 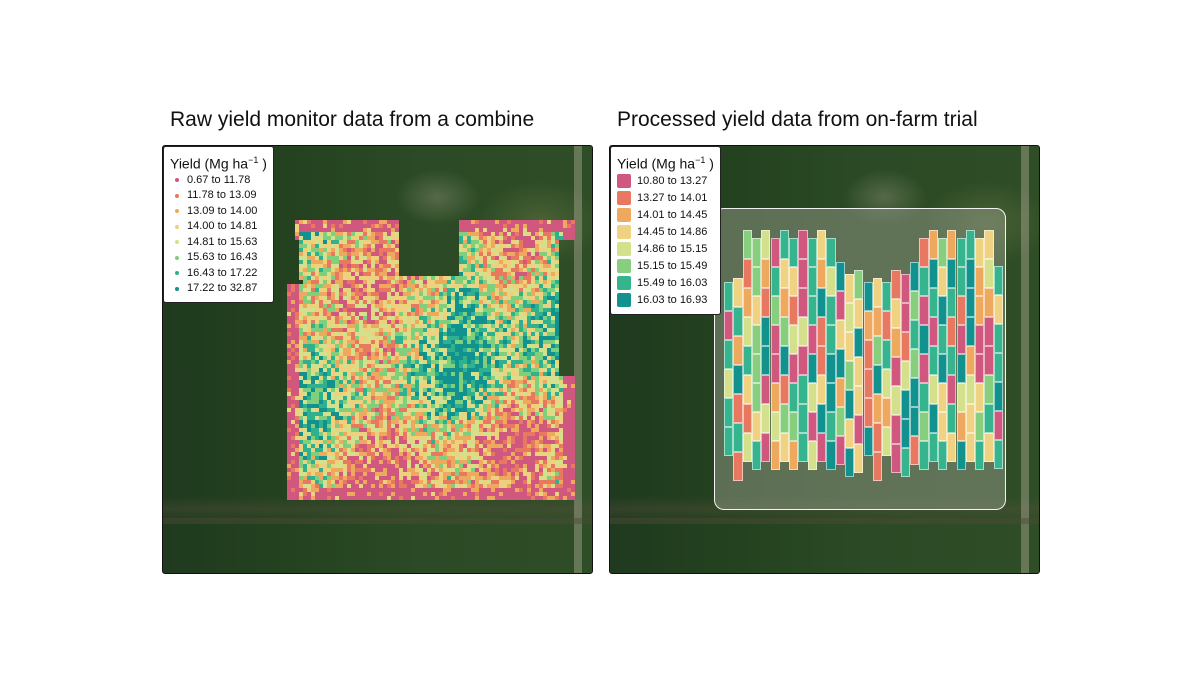 I want to click on legend-item: 15.49 to 16.03, so click(x=665, y=283).